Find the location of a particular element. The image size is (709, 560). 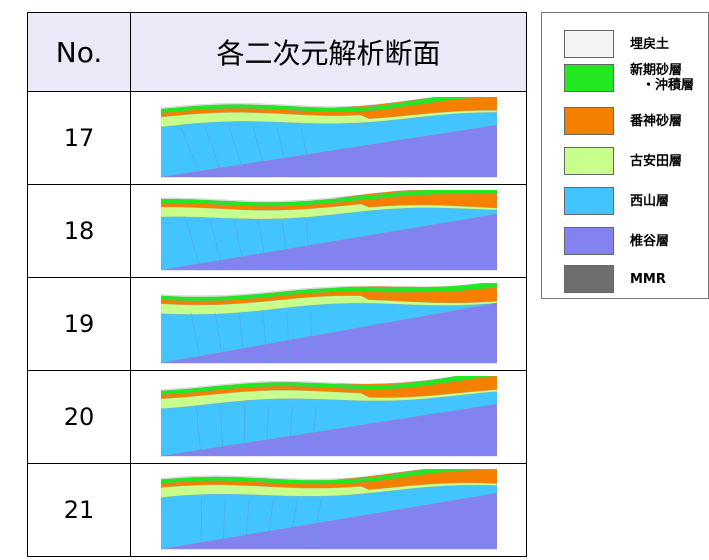

row: 20 is located at coordinates (277, 417).